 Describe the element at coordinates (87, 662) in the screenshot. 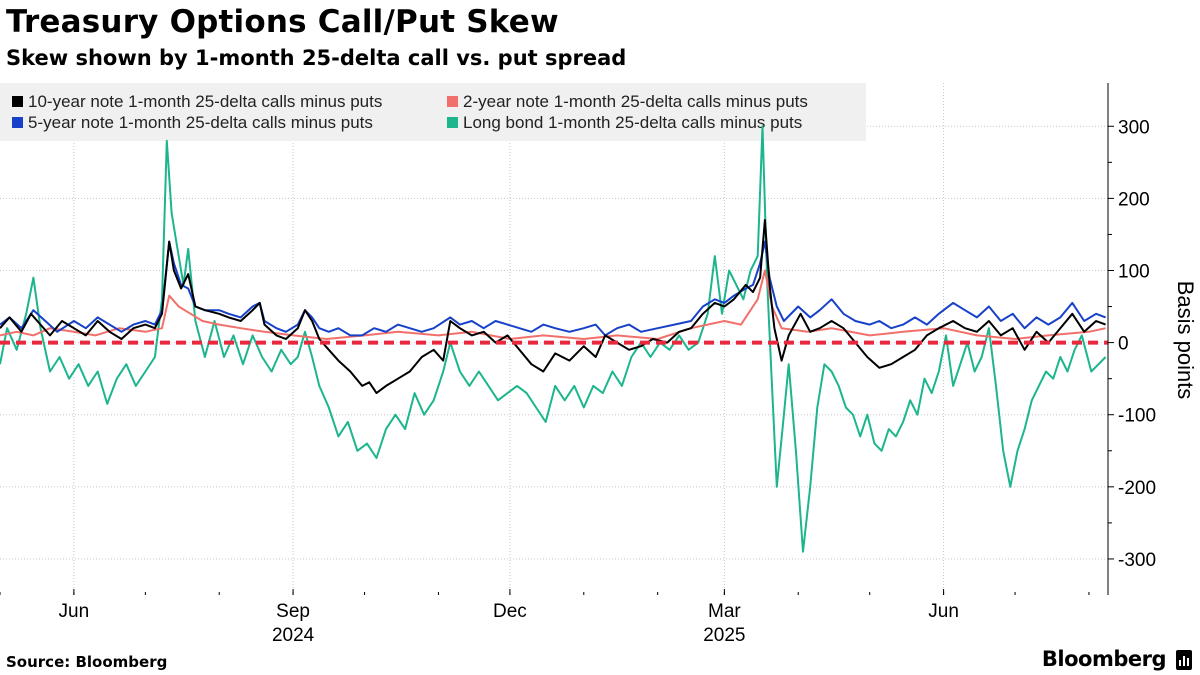

I see `source-note: Source: Bloomberg` at that location.